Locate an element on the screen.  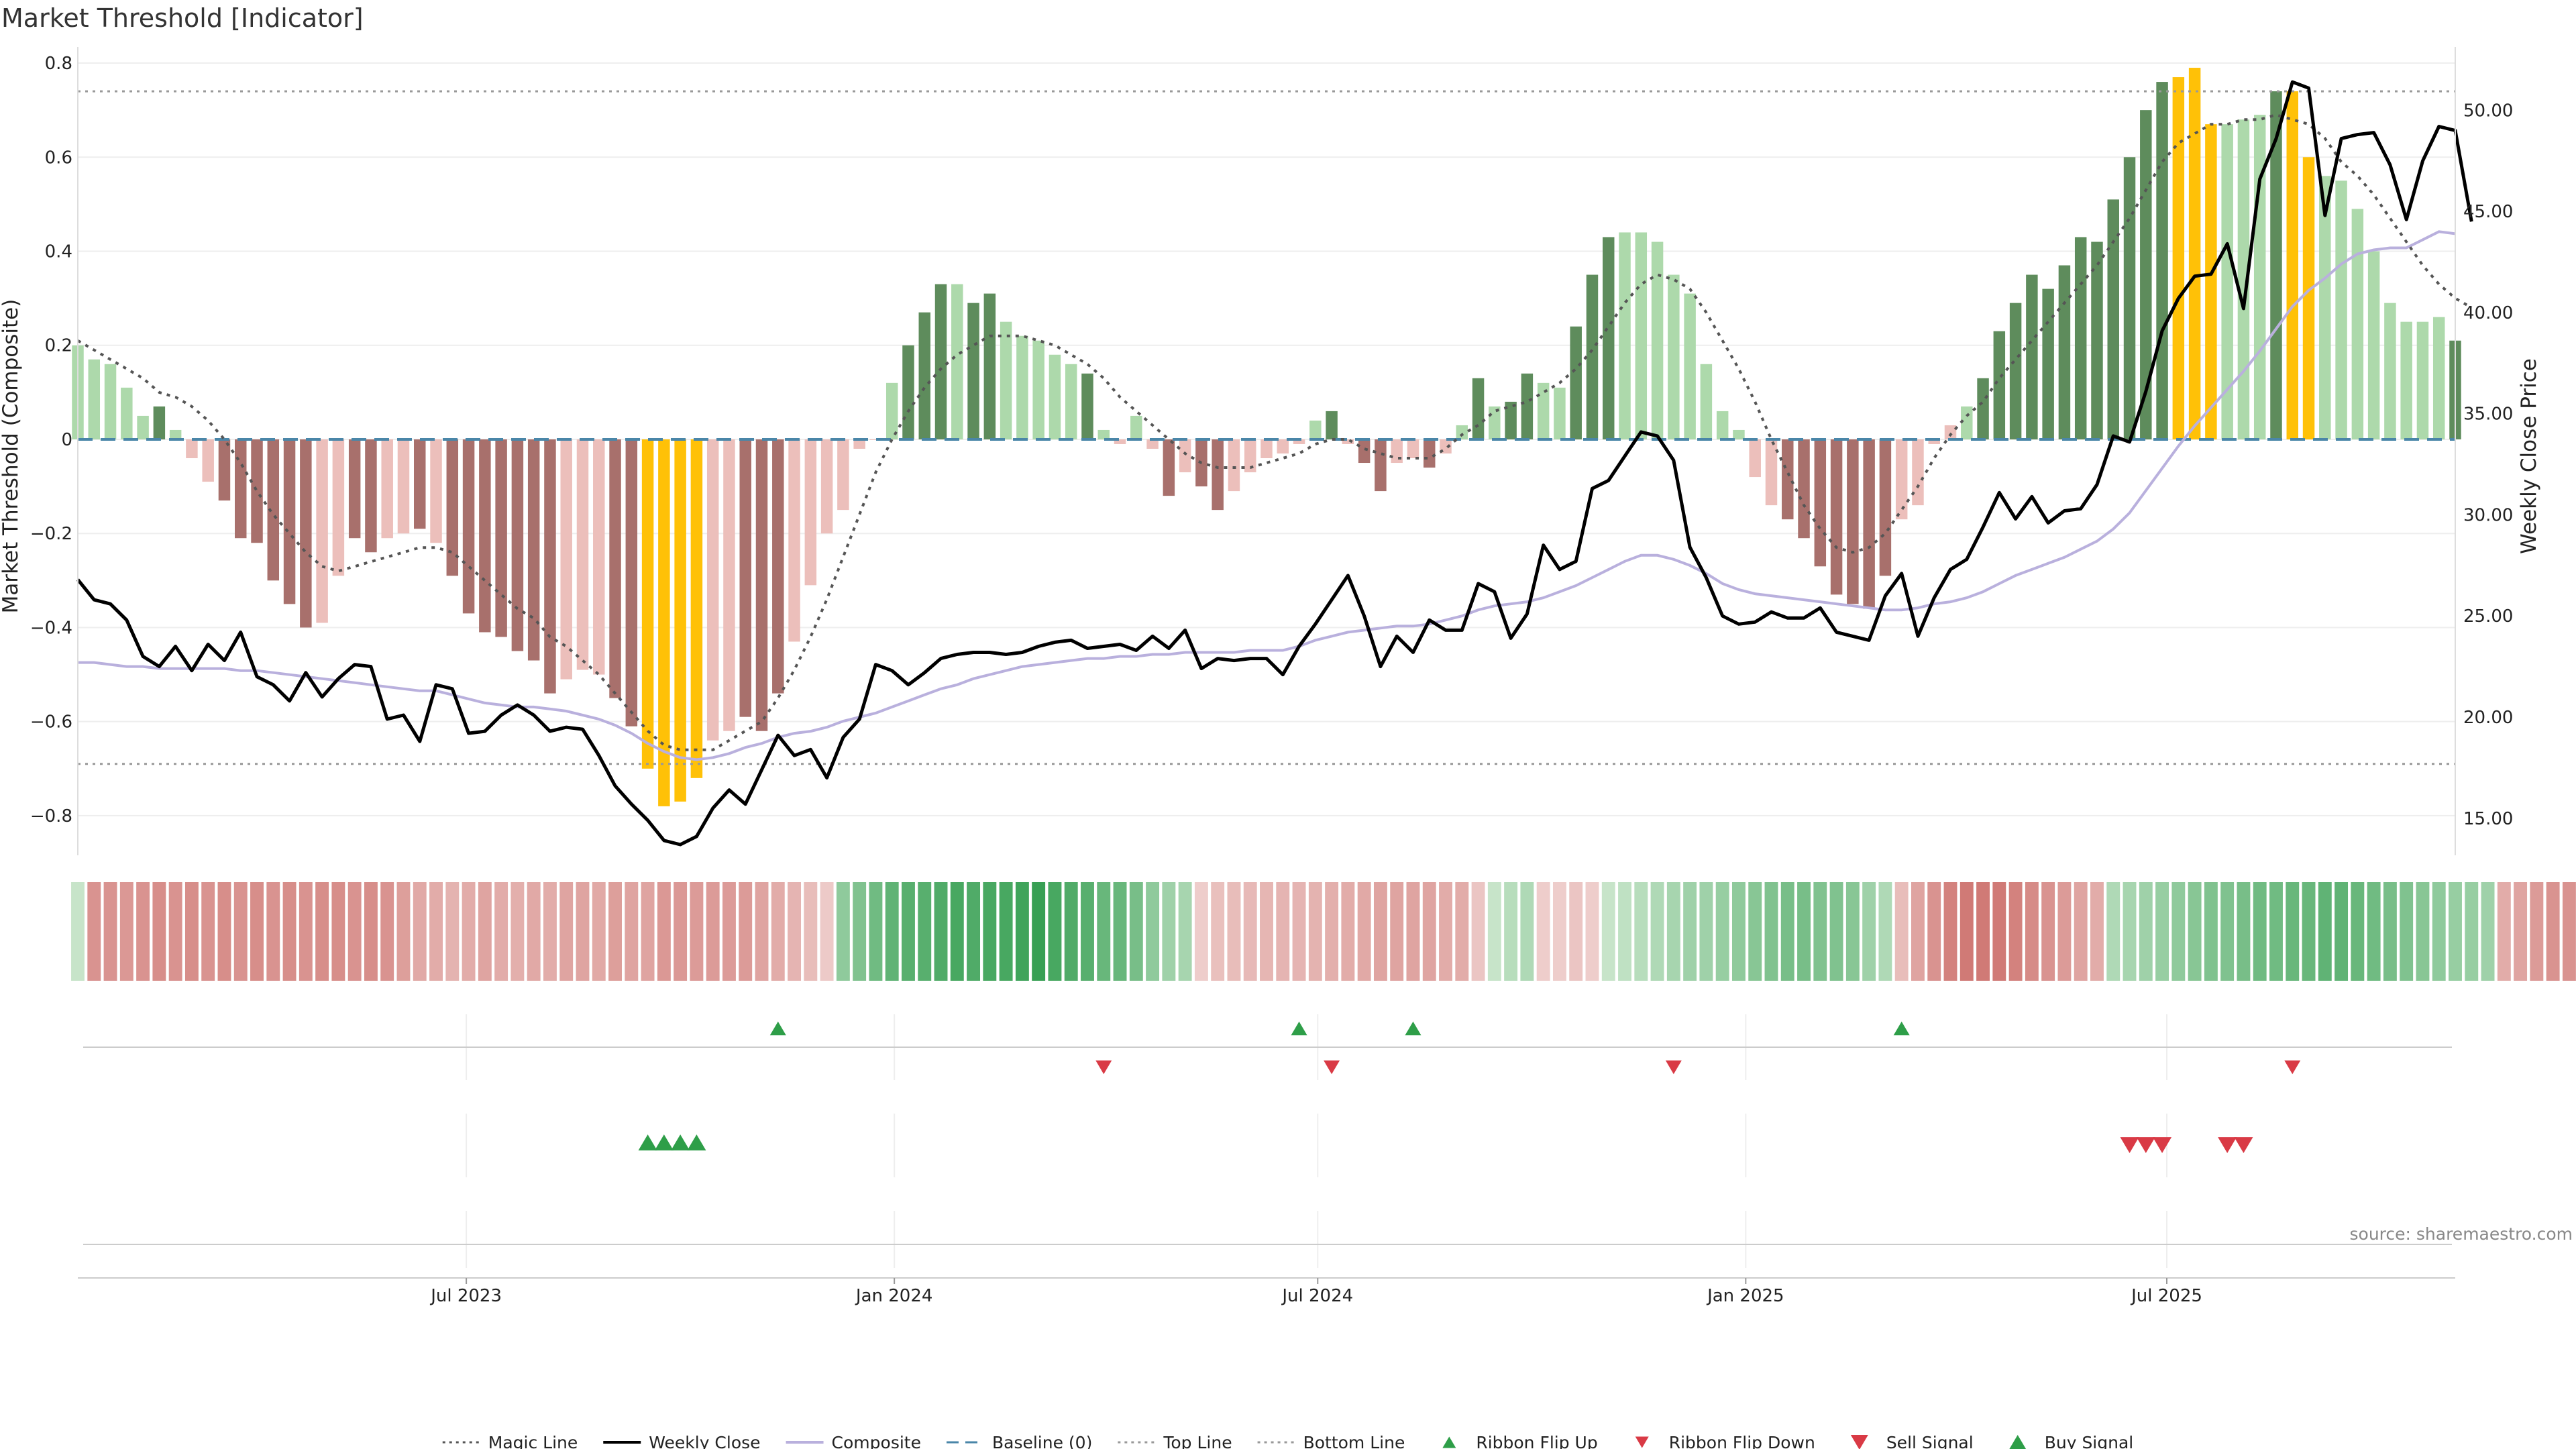
legend-item-2: Composite is located at coordinates (853, 1441).